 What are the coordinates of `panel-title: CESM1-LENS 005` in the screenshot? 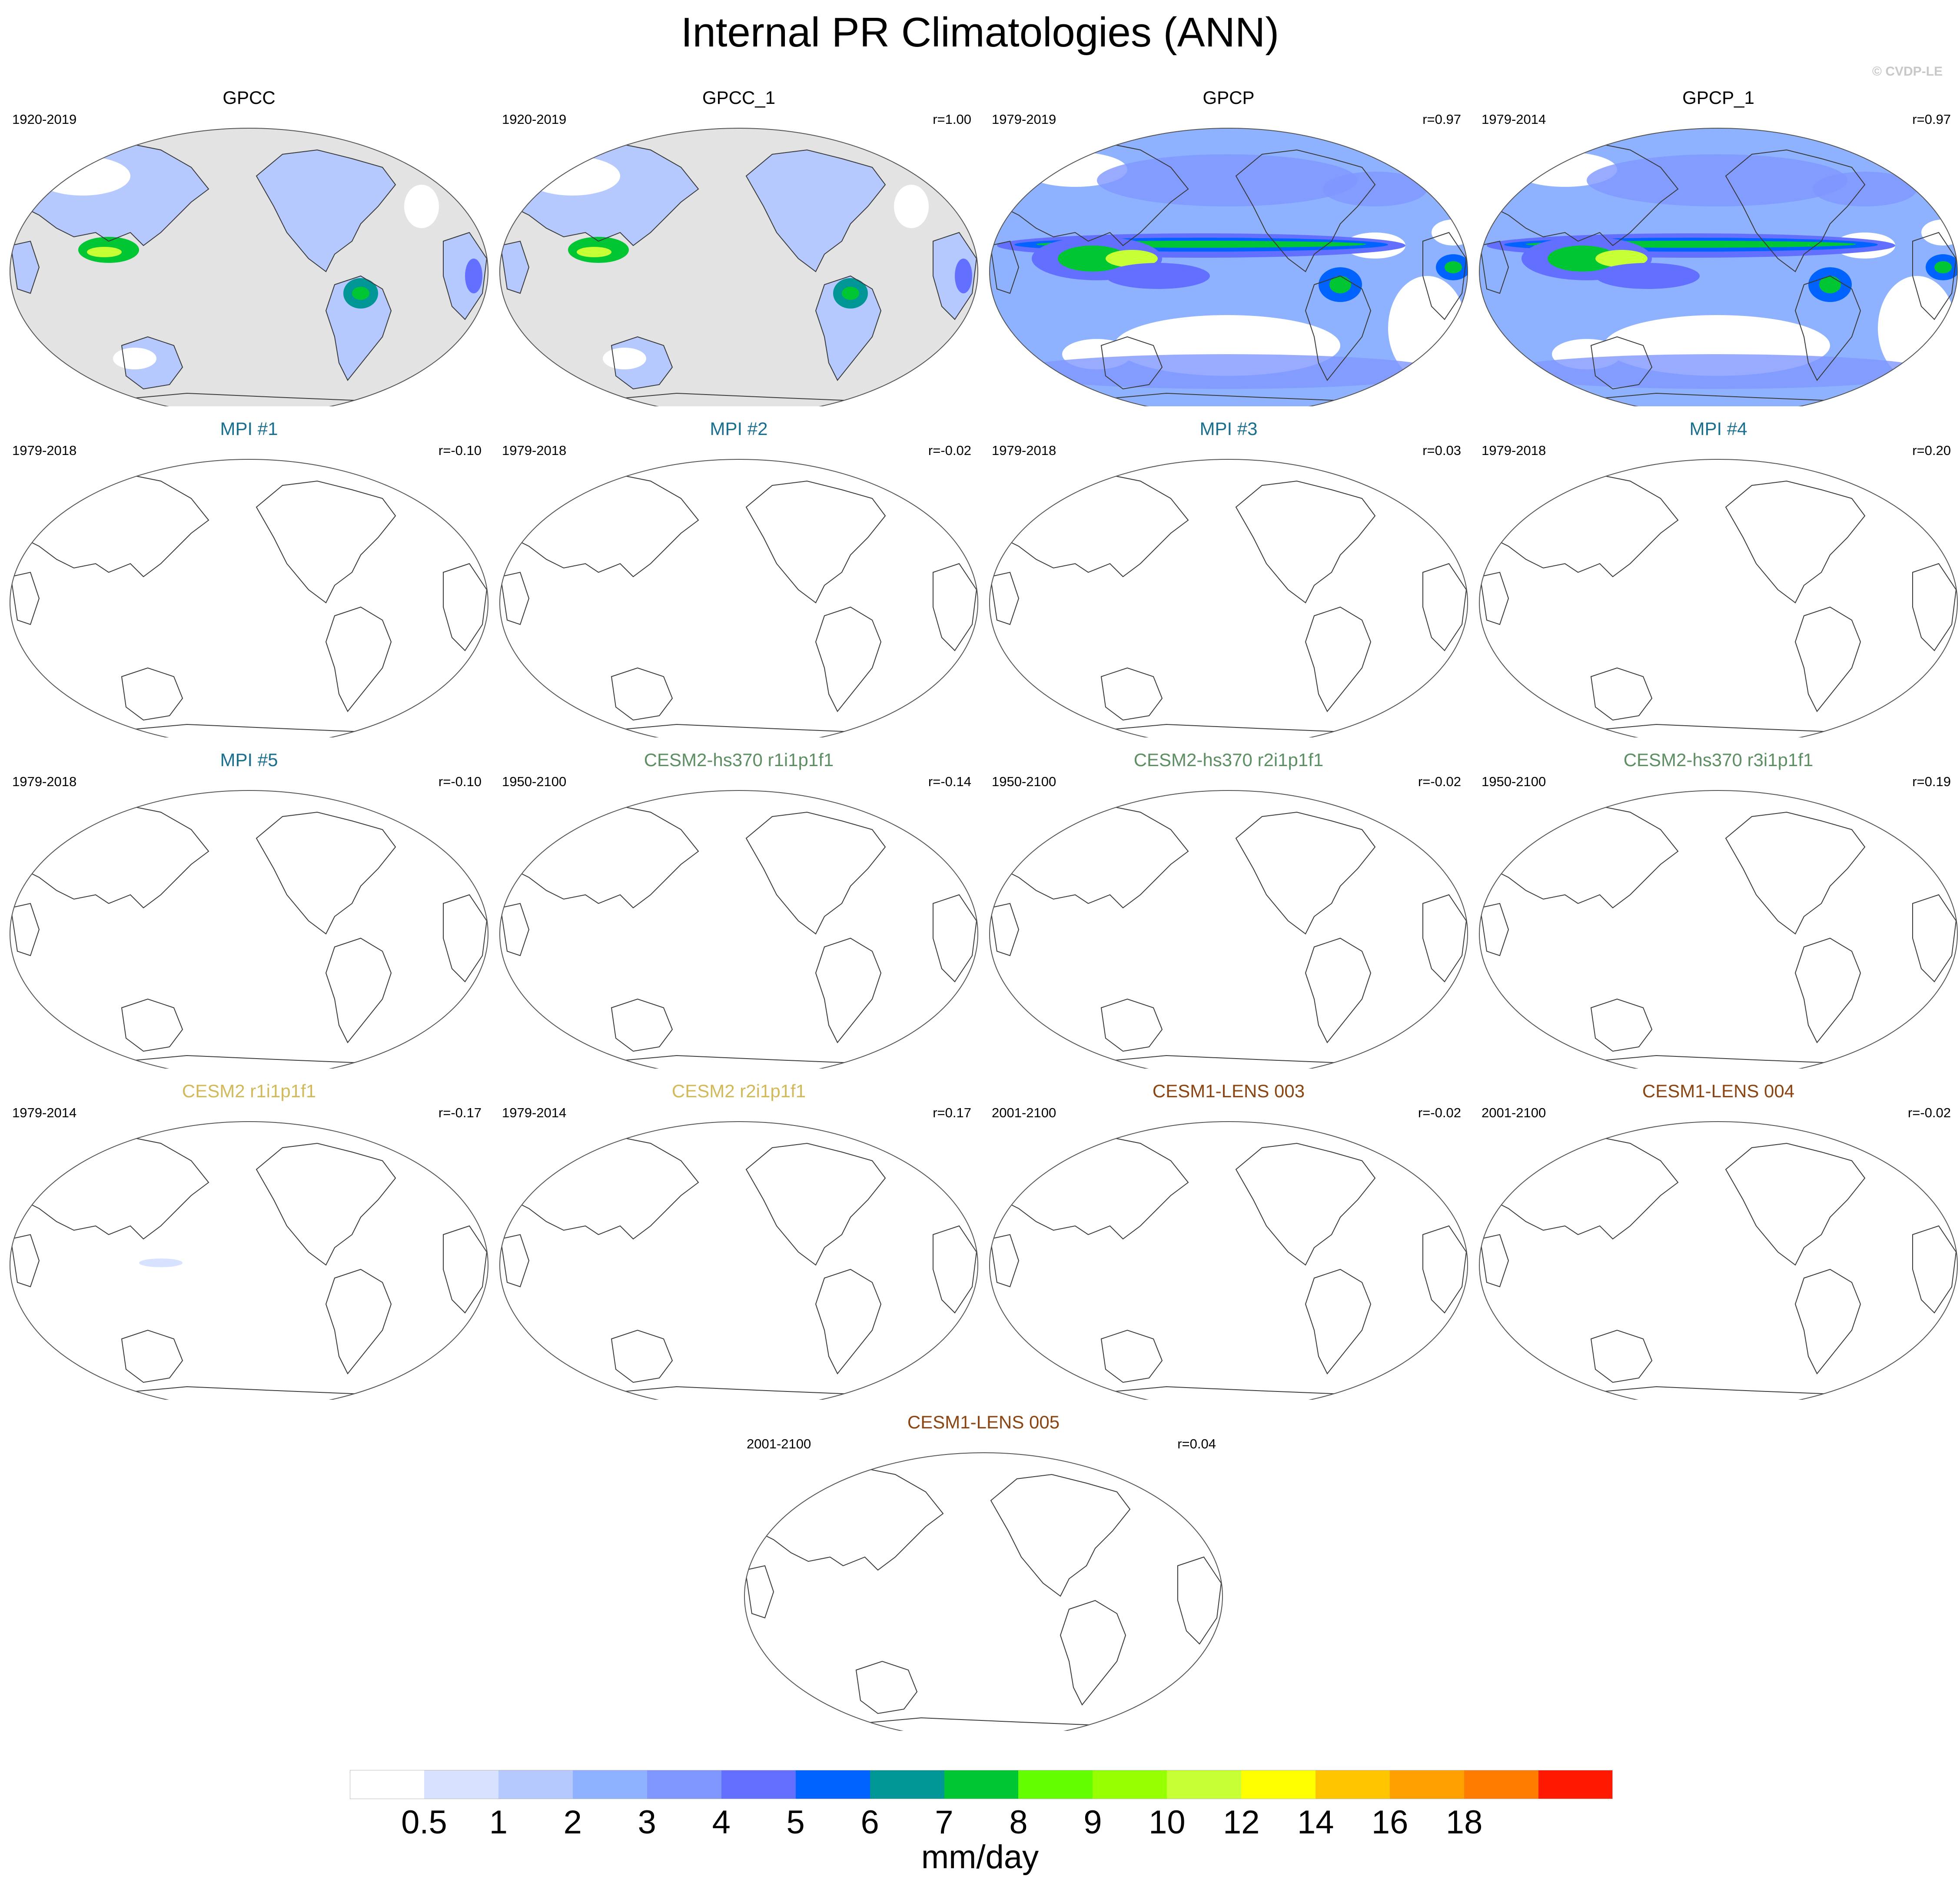 It's located at (983, 1422).